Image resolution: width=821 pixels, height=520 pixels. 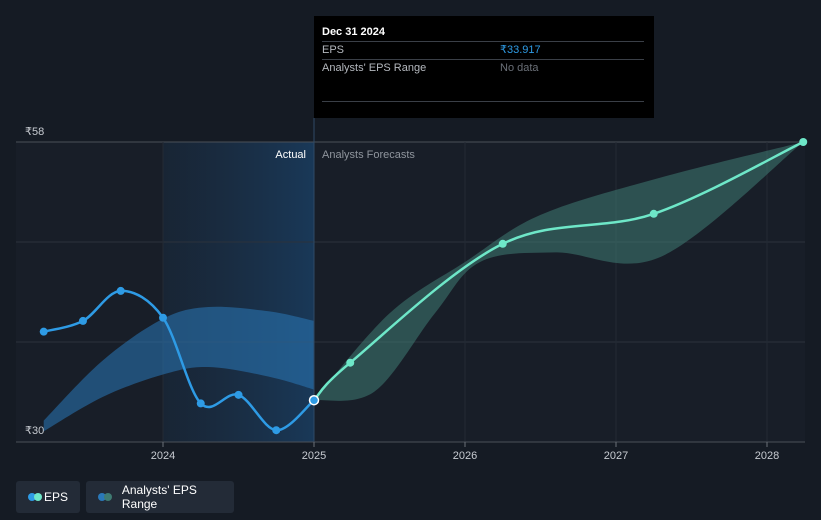 What do you see at coordinates (290, 155) in the screenshot?
I see `actual-label: Actual` at bounding box center [290, 155].